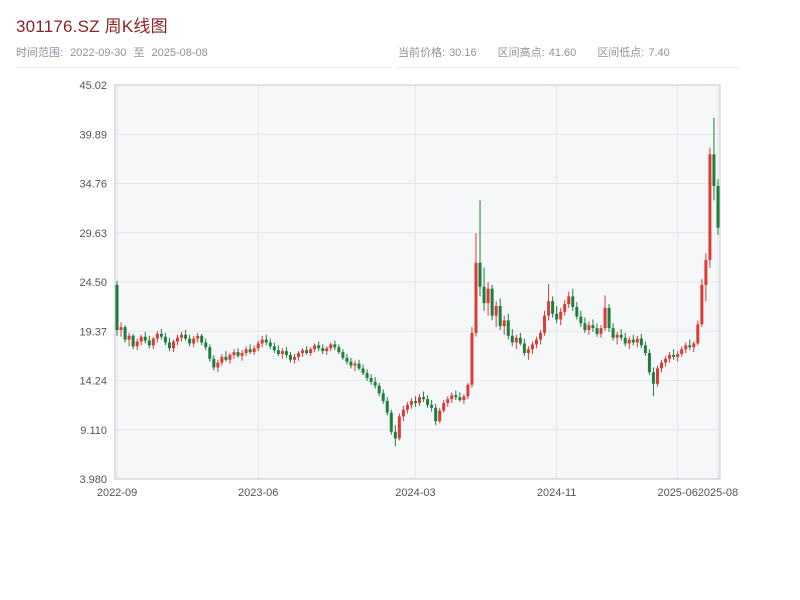  I want to click on svg-text: 2024-11, so click(557, 493).